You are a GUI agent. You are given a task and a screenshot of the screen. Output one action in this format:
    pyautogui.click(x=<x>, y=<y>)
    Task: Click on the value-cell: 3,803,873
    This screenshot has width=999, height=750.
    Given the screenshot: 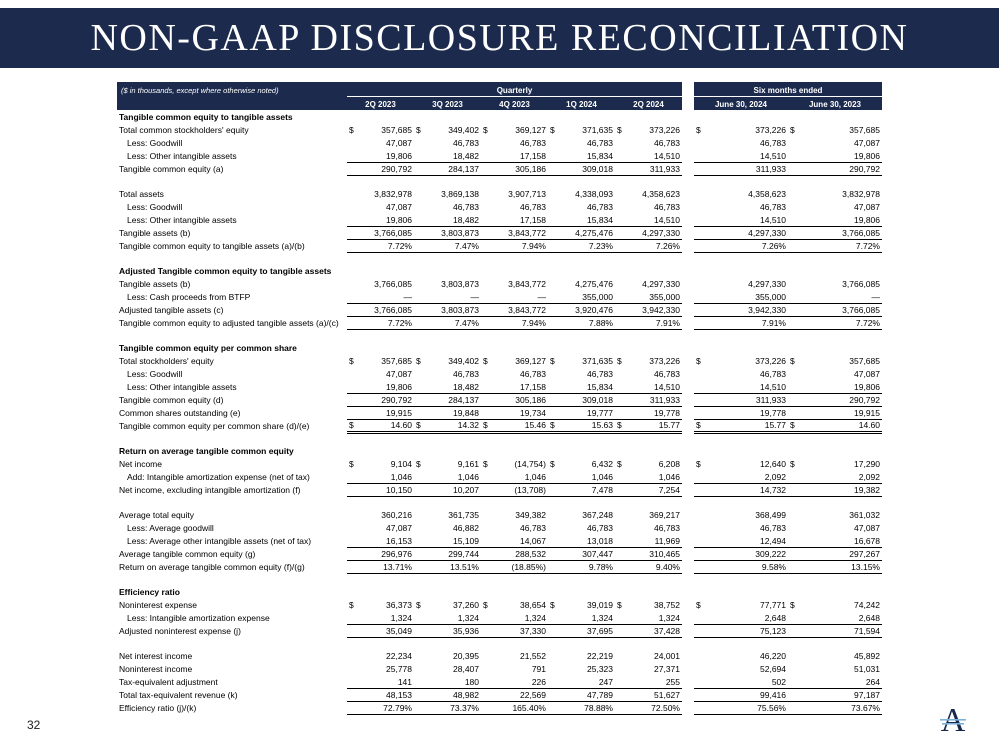 What is the action you would take?
    pyautogui.click(x=447, y=232)
    